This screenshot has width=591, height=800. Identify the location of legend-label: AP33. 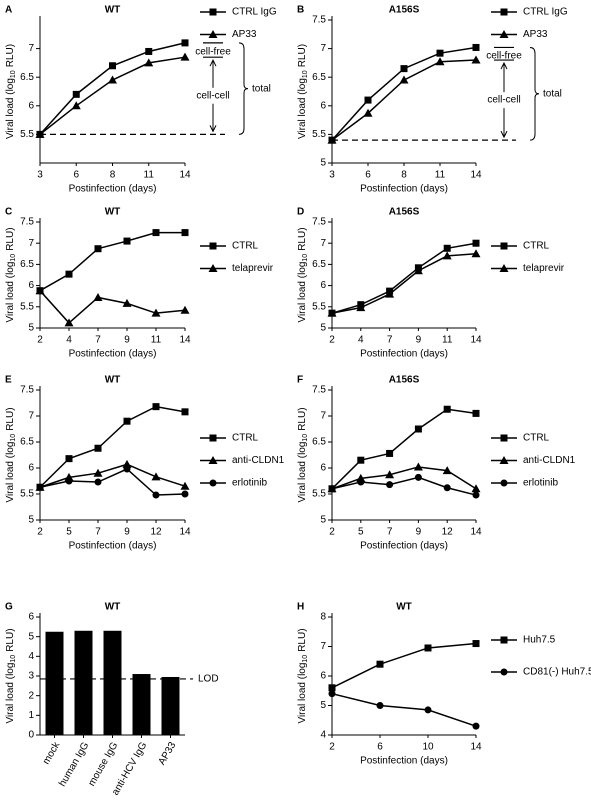
(535, 34).